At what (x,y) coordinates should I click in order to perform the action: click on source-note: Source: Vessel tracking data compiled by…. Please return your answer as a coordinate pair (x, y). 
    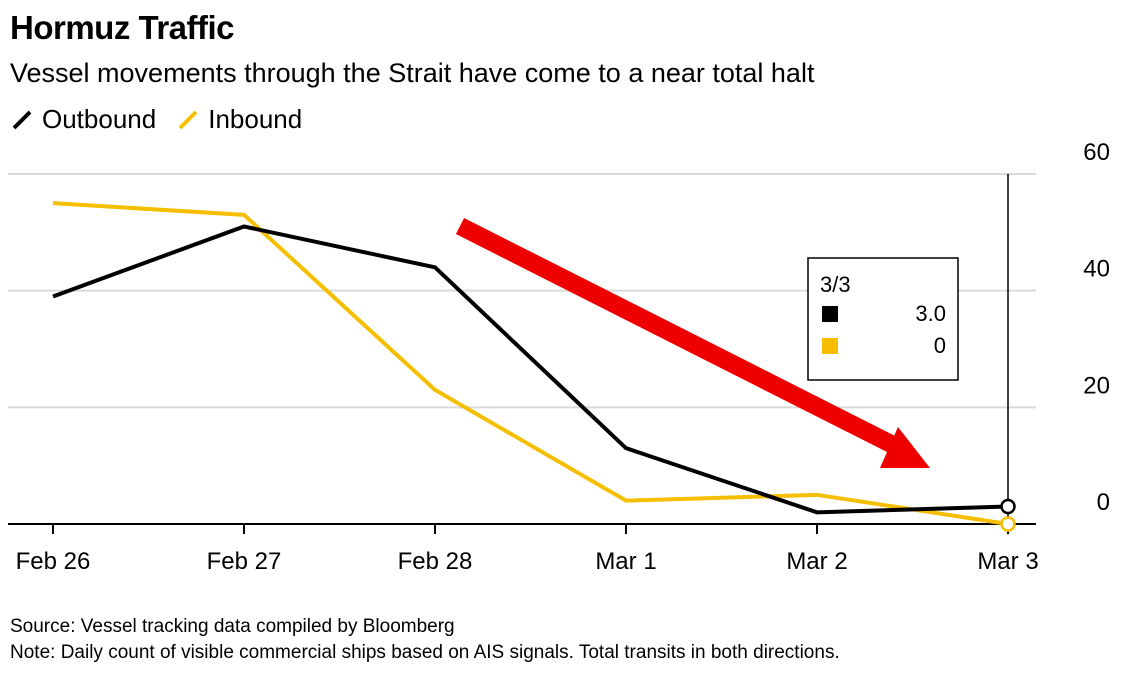
    Looking at the image, I should click on (232, 626).